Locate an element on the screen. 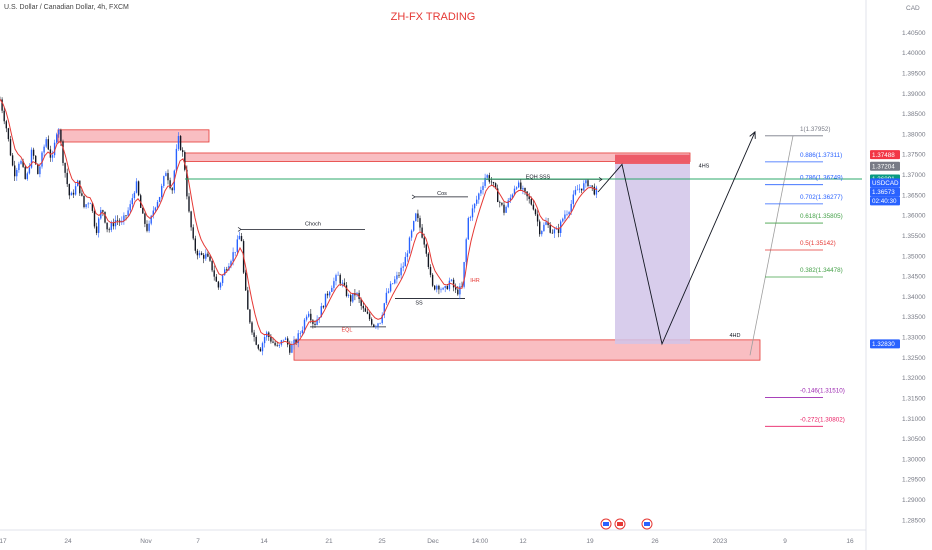 Image resolution: width=932 pixels, height=550 pixels. y-tick-label: 1.38000 is located at coordinates (914, 134).